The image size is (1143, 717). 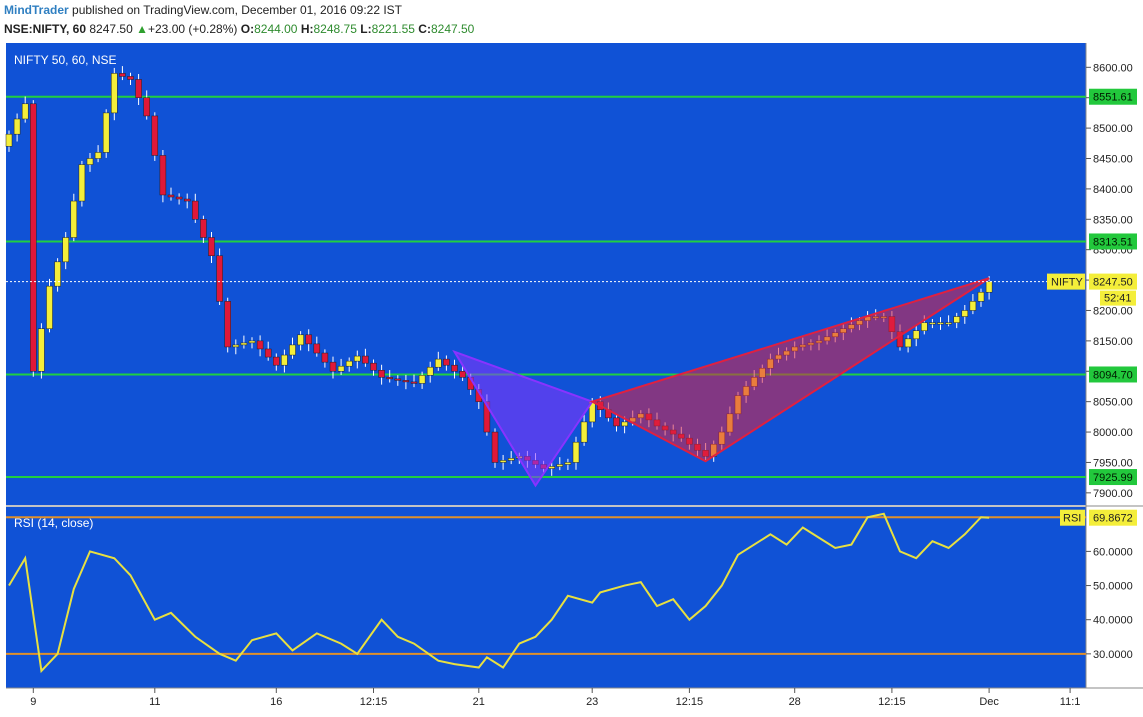 I want to click on last-price-tag-bg, so click(x=1113, y=281).